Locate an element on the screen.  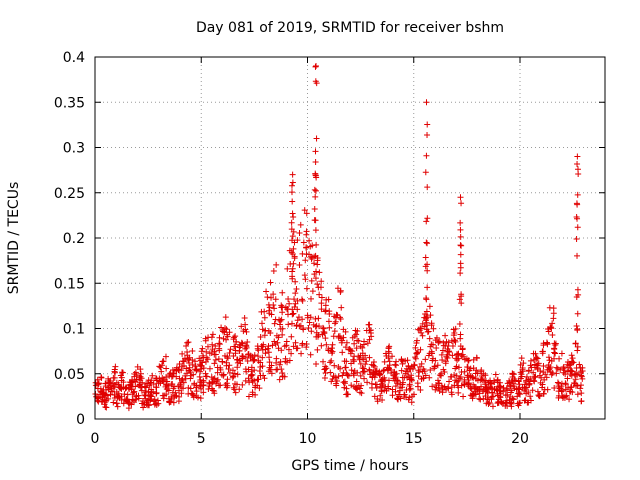
x-tick-label: 20 is located at coordinates (520, 439).